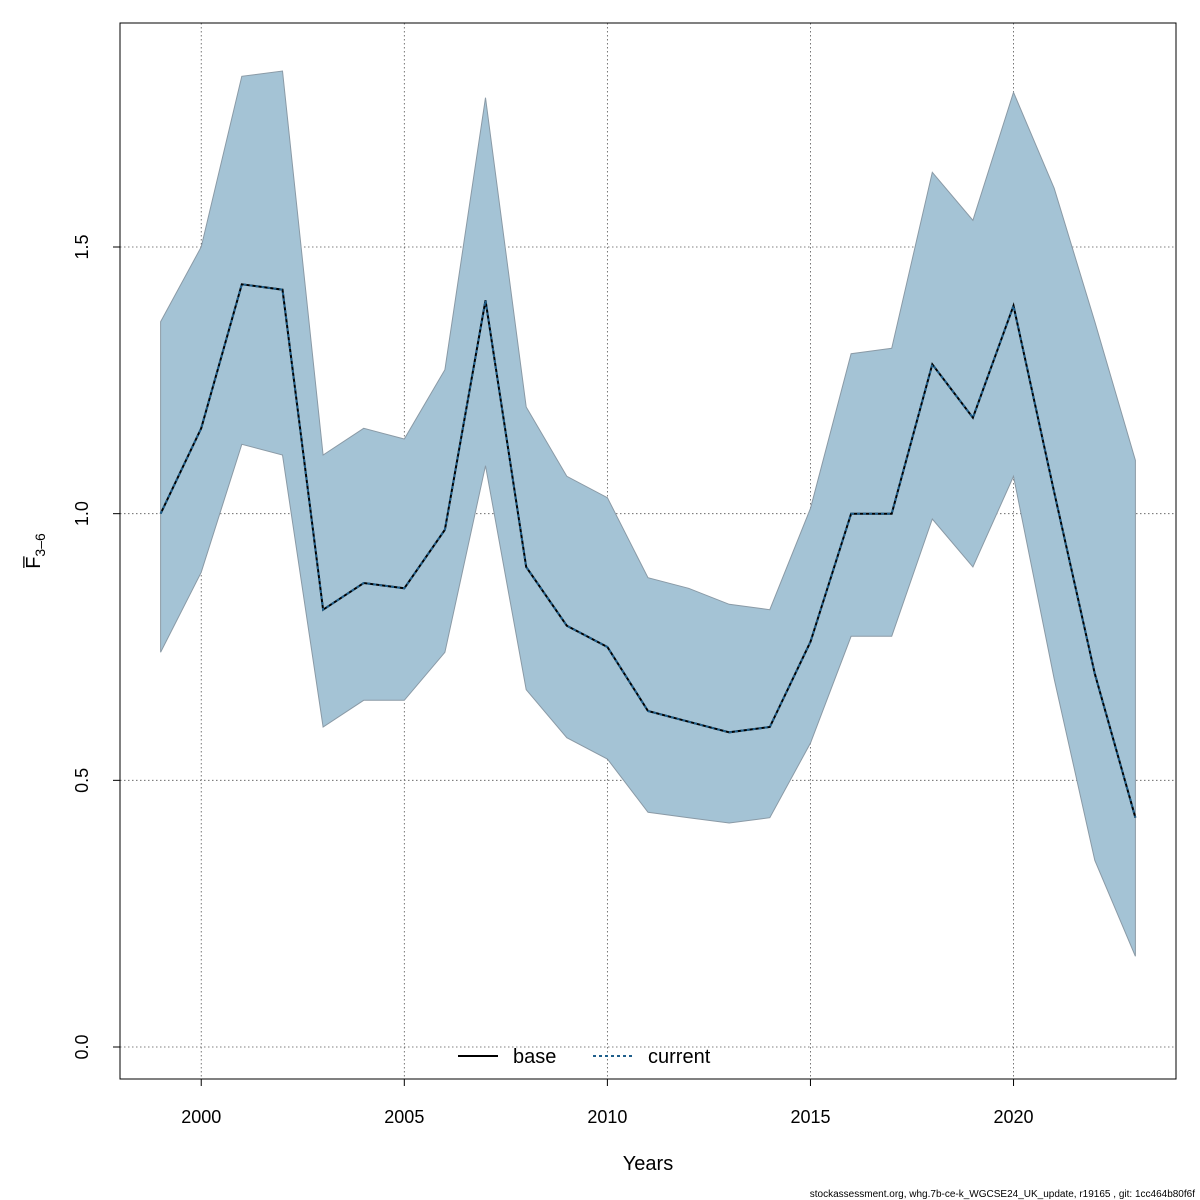 This screenshot has width=1200, height=1200. What do you see at coordinates (201, 1117) in the screenshot?
I see `x-tick-label: 2000` at bounding box center [201, 1117].